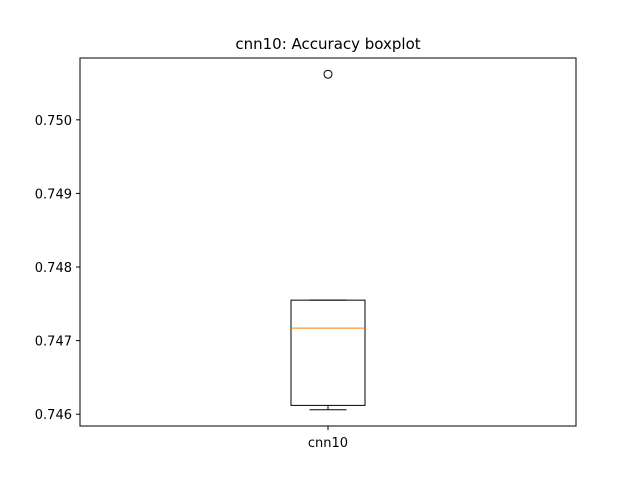 This screenshot has height=480, width=640. Describe the element at coordinates (53, 194) in the screenshot. I see `y-tick-label: 0.749` at that location.